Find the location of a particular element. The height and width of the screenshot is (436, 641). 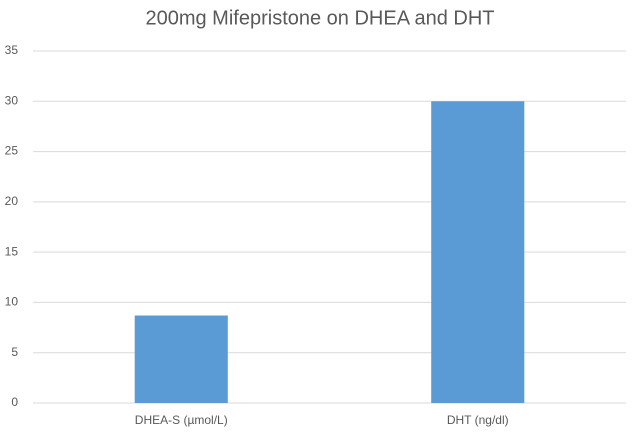

y-tick-label: 10 is located at coordinates (12, 302).